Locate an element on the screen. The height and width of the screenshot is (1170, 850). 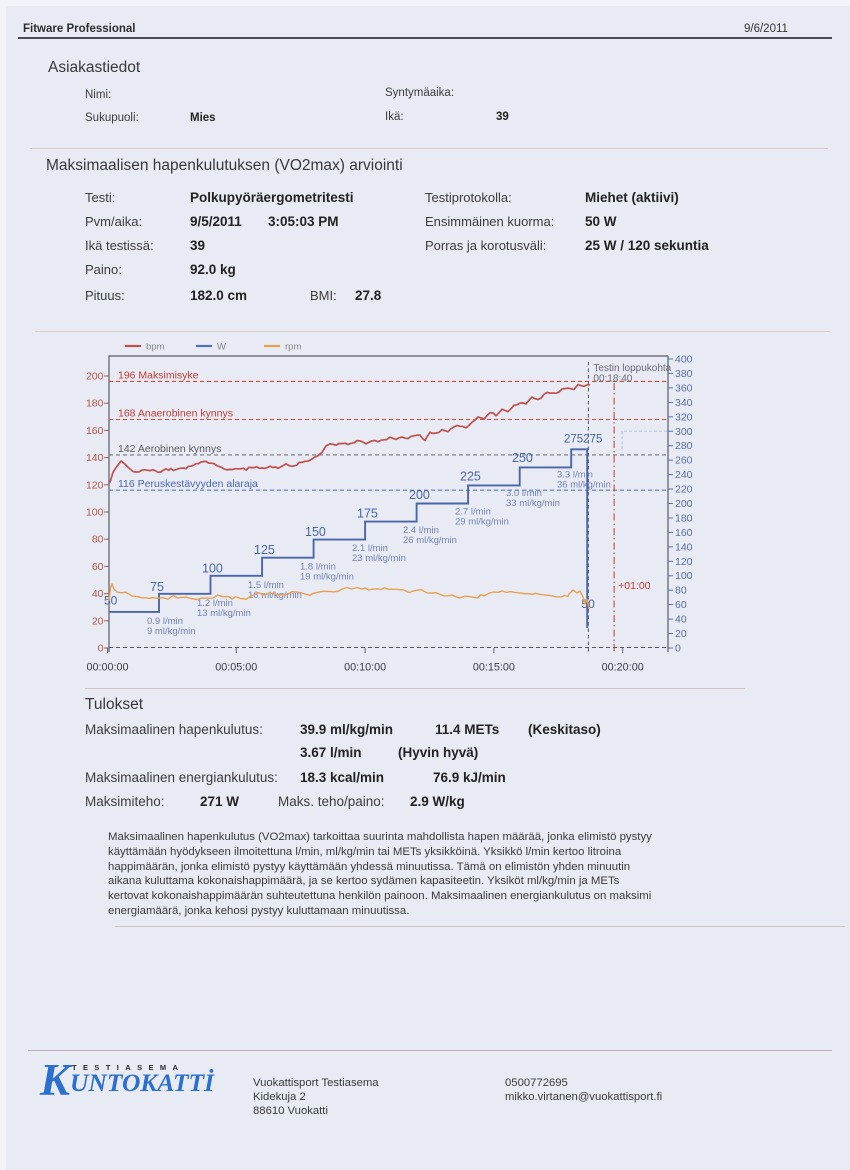
svg-text: 50 is located at coordinates (111, 601).